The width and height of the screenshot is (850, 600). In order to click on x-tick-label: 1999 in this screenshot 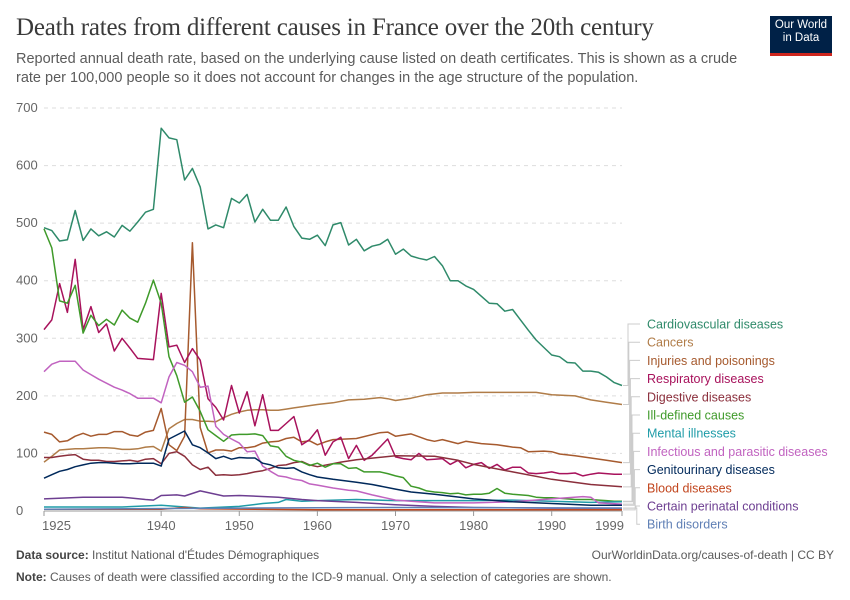, I will do `click(609, 525)`.